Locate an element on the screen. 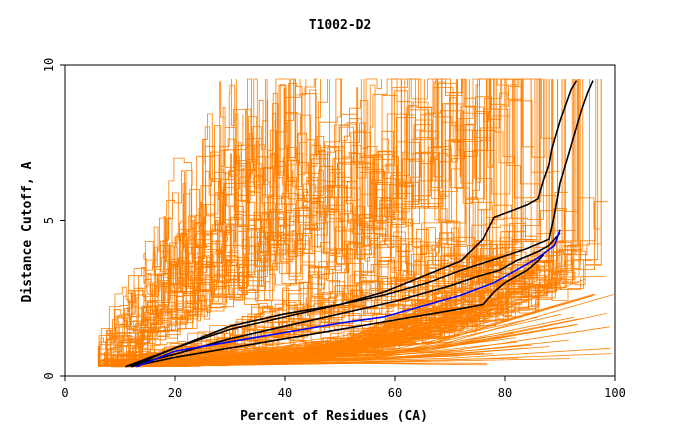  y-tick-label: 10 is located at coordinates (49, 65).